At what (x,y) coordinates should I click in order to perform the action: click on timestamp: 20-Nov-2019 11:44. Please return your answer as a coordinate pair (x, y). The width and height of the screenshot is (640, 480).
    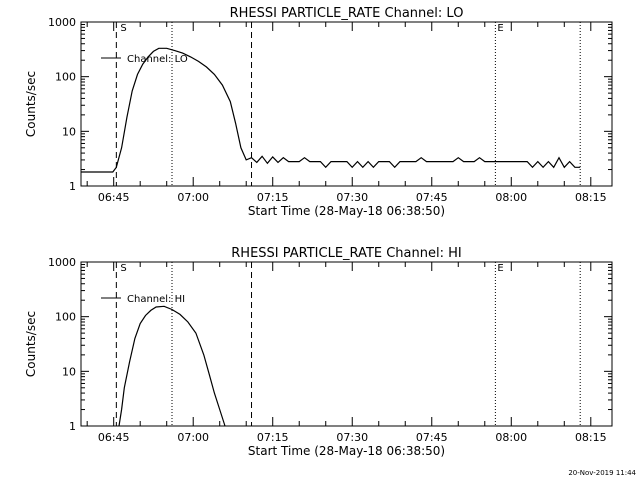
    Looking at the image, I should click on (602, 473).